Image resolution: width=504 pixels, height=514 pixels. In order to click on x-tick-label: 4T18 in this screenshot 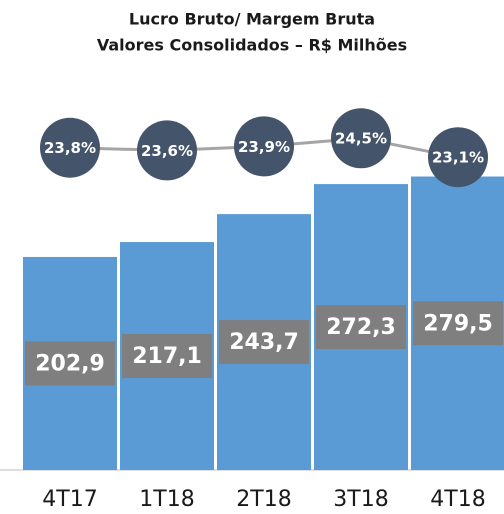, I will do `click(457, 499)`.